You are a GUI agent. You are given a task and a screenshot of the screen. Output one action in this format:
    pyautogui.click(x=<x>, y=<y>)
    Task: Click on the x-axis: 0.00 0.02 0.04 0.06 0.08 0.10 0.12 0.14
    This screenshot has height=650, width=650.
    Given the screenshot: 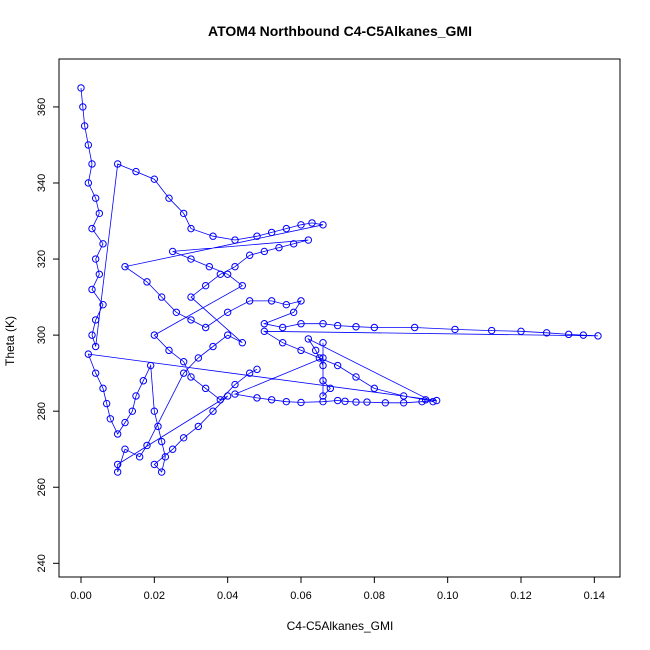 What is the action you would take?
    pyautogui.click(x=337, y=589)
    